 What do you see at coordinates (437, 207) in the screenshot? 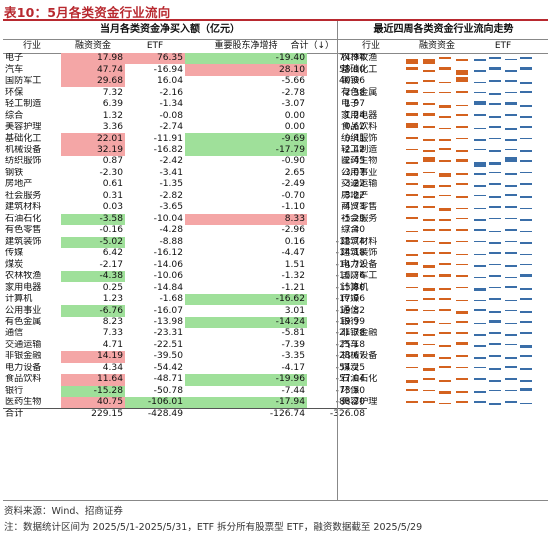
I see `trend-row: 商贸零售` at bounding box center [437, 207].